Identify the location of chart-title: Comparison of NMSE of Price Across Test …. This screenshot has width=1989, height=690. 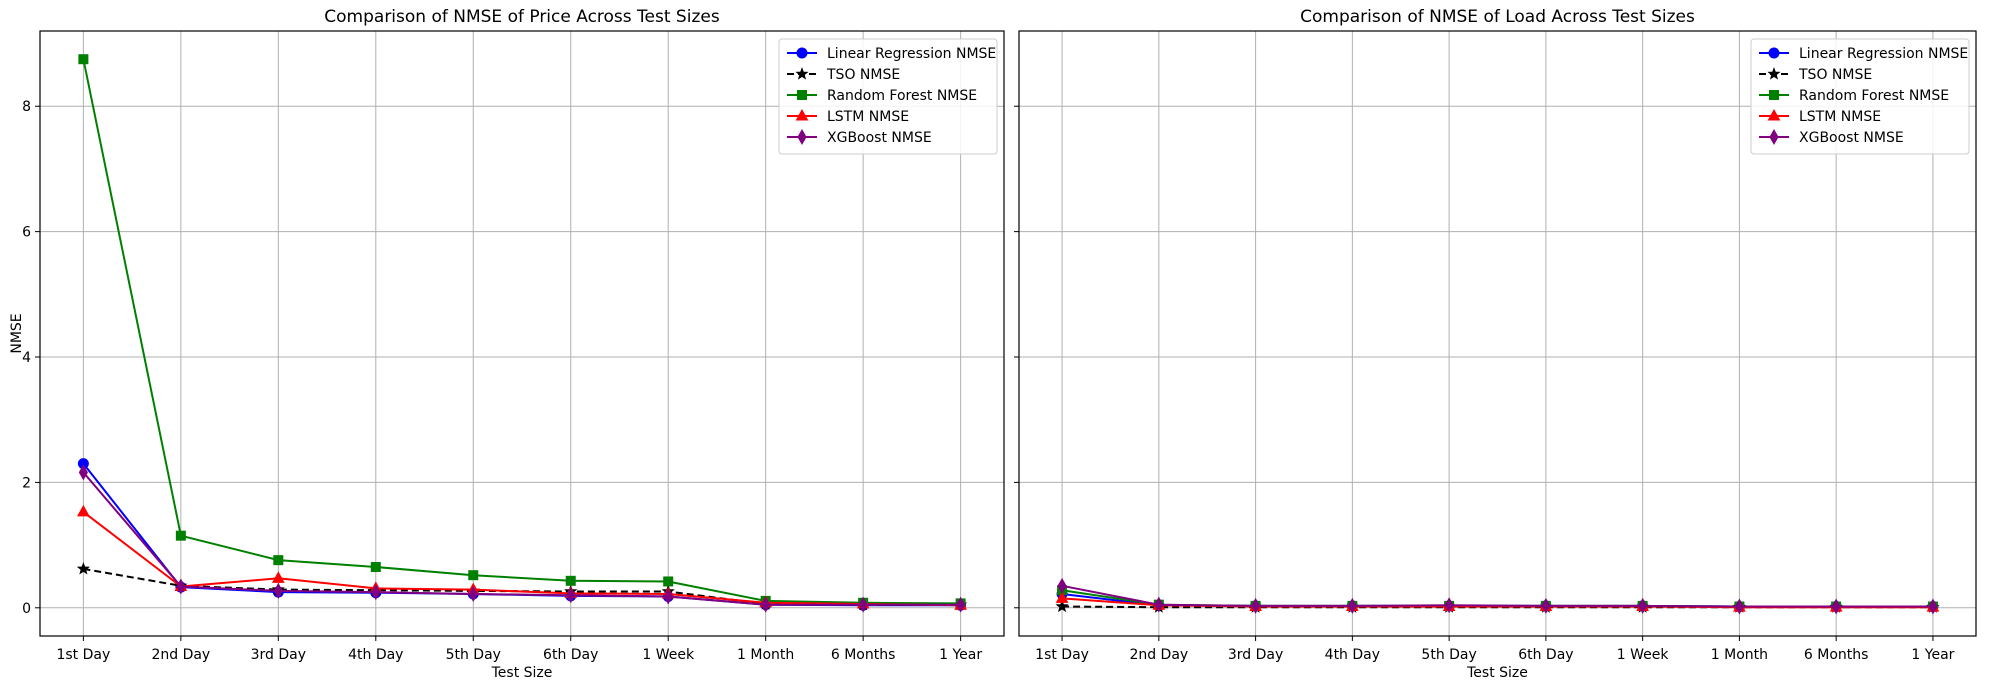
(522, 17).